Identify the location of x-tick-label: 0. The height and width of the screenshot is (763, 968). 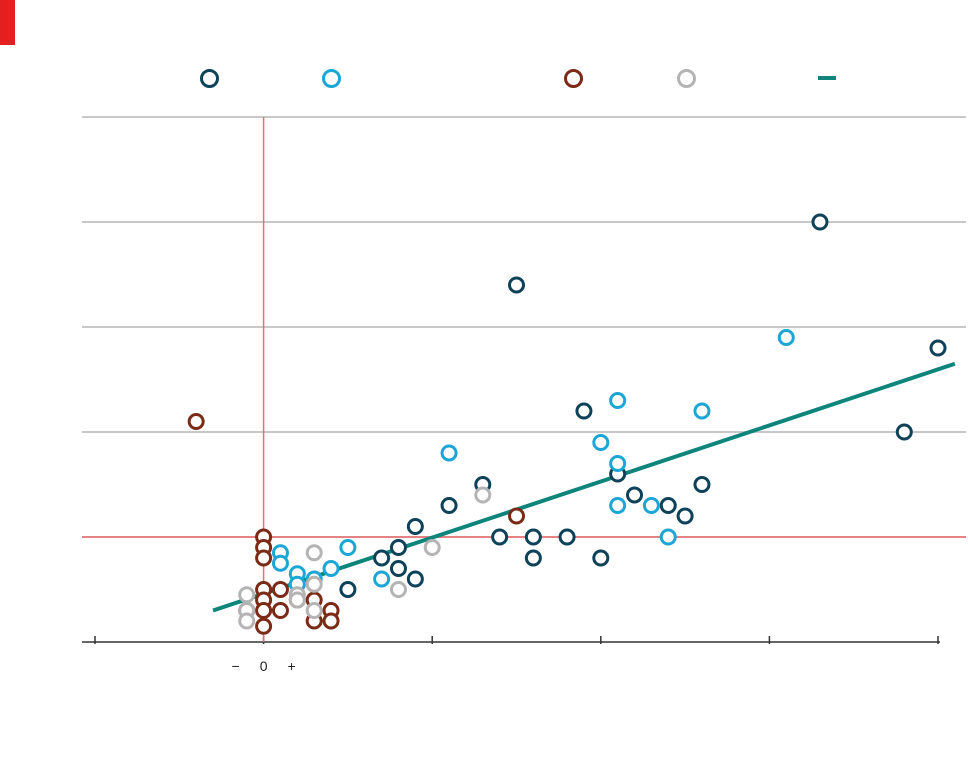
(264, 666).